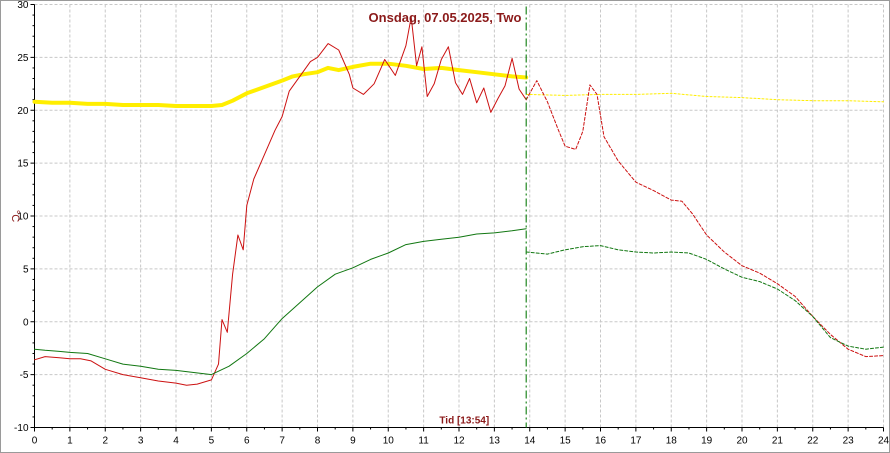  Describe the element at coordinates (672, 441) in the screenshot. I see `x-tick-label: 18` at that location.